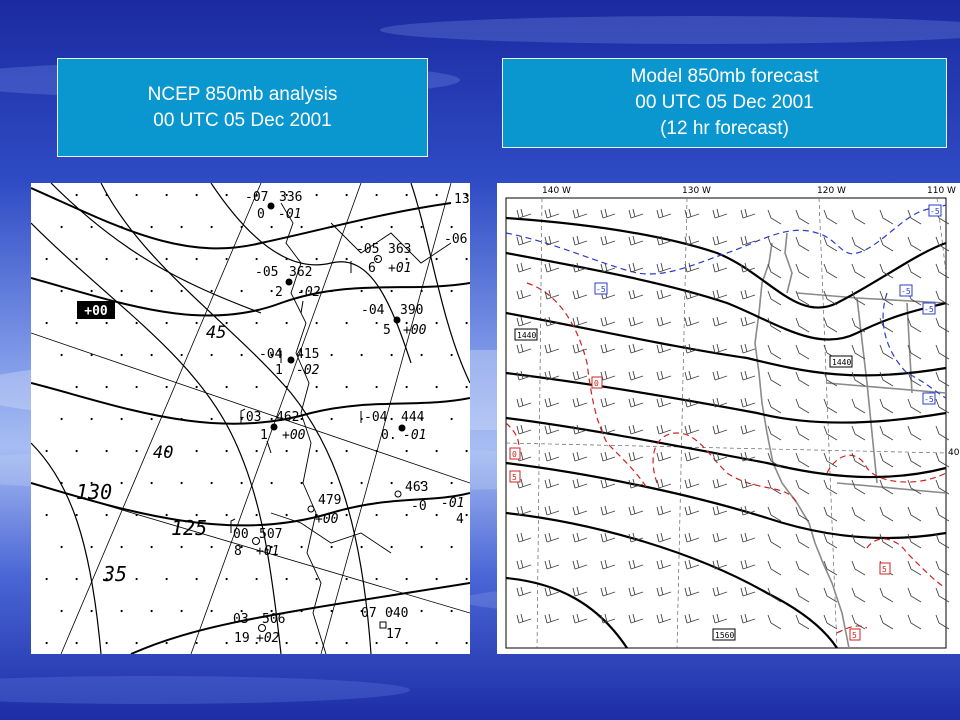  What do you see at coordinates (383, 259) in the screenshot?
I see `station-plot: -05 363 6 +01` at bounding box center [383, 259].